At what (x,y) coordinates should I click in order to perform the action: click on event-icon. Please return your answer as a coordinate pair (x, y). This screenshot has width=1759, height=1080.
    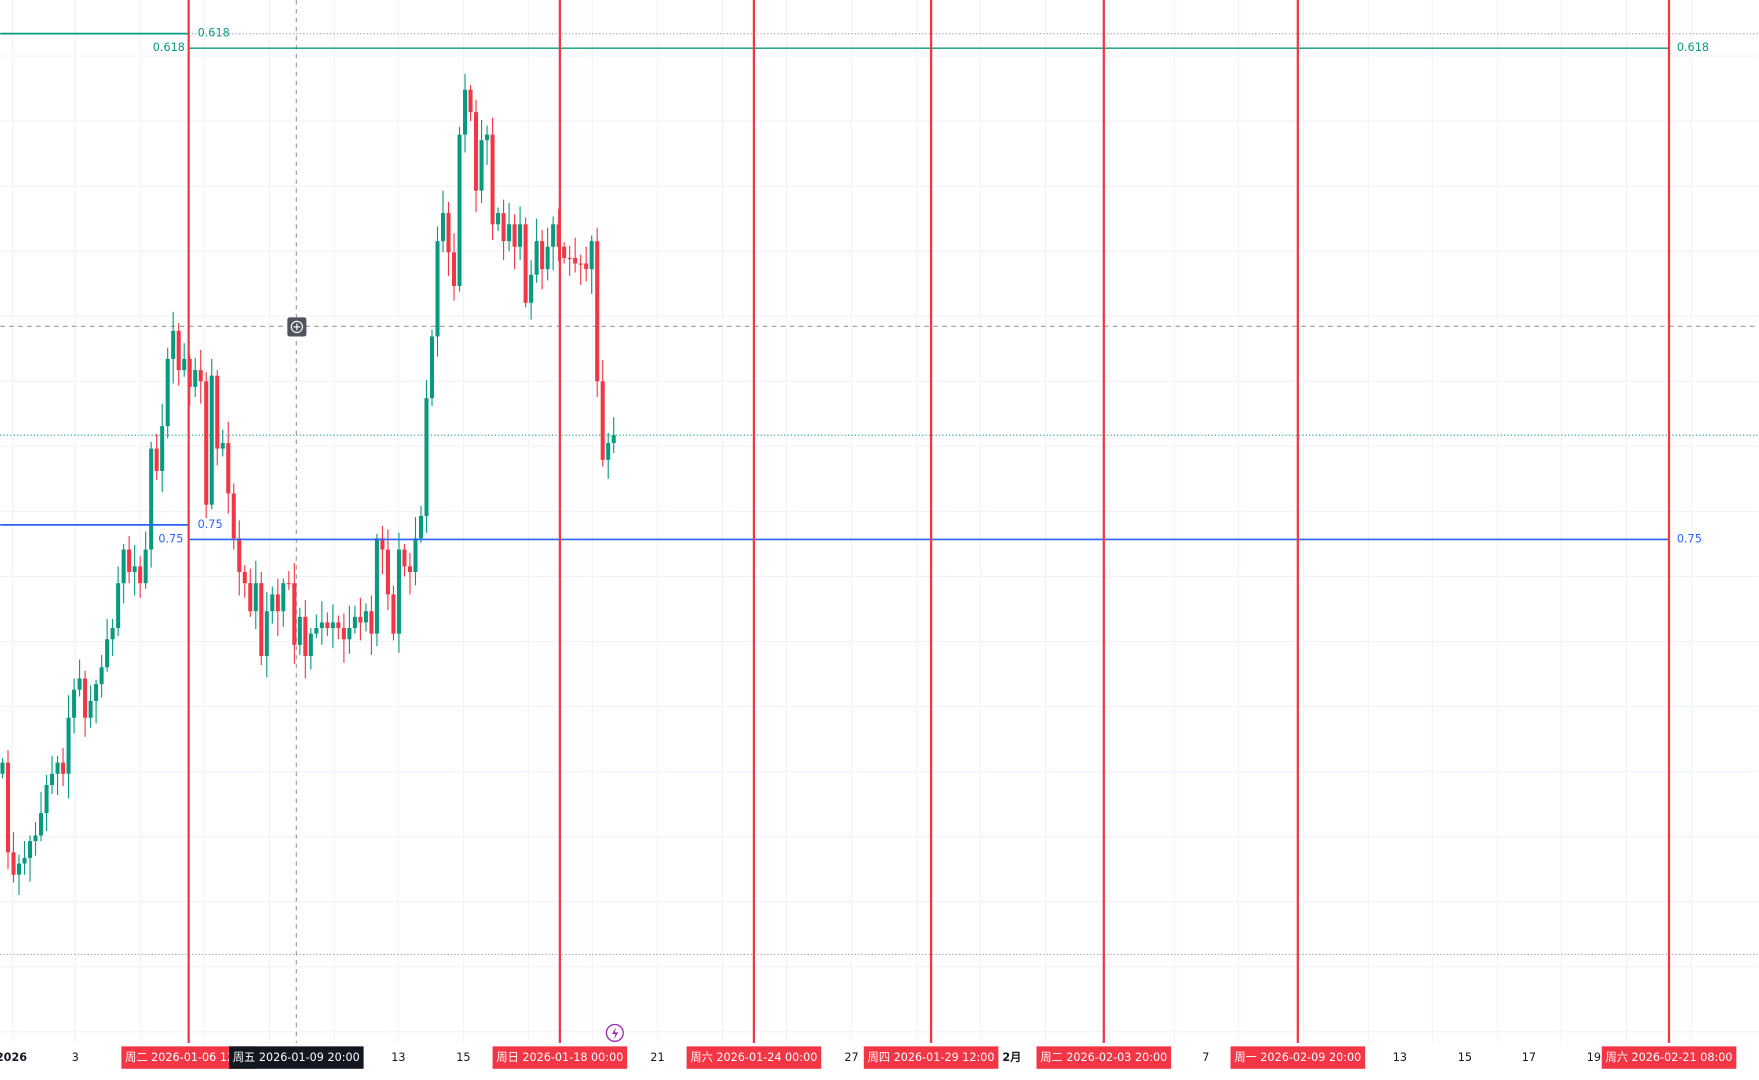
    Looking at the image, I should click on (614, 1032).